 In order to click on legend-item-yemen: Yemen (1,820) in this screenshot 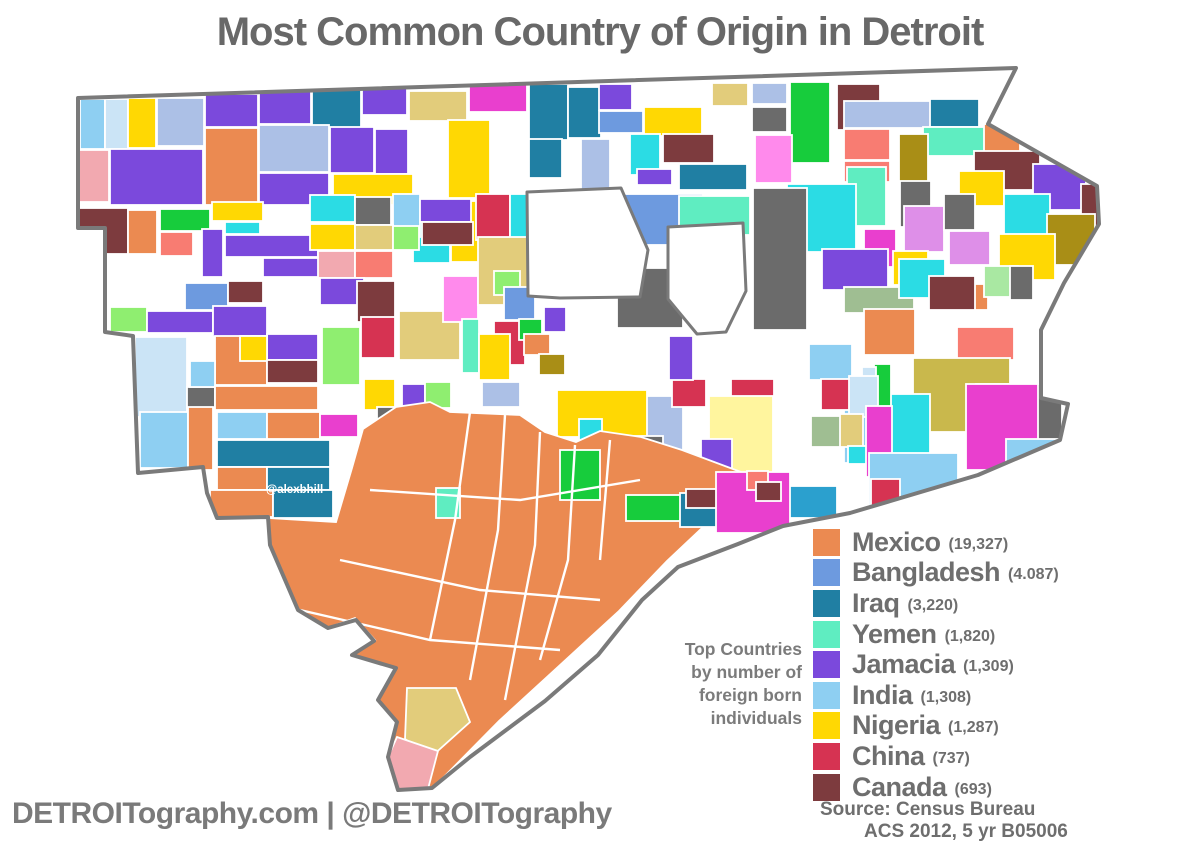, I will do `click(1003, 634)`.